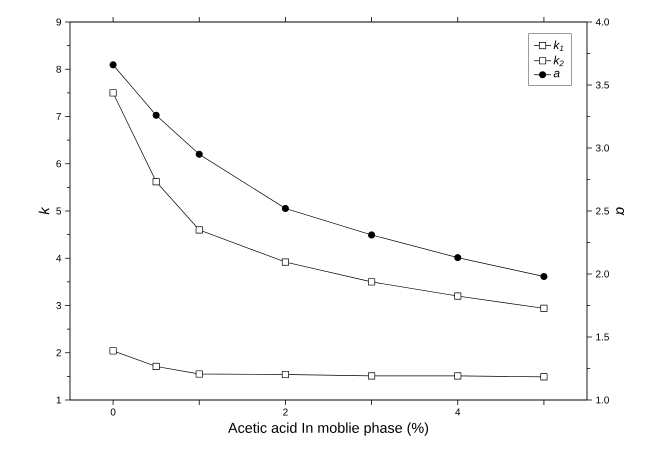  Describe the element at coordinates (602, 400) in the screenshot. I see `y2-tick-label: 1.0` at that location.